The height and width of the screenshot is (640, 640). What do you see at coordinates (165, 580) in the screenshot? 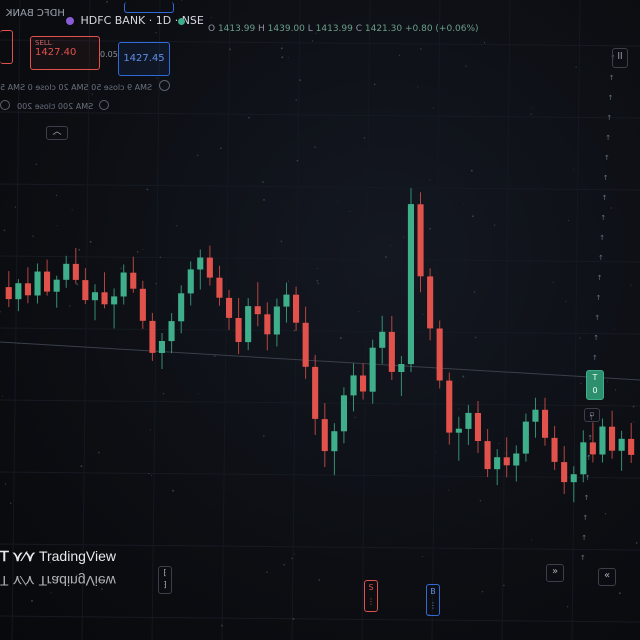
I see `timeline-marker-button: ⁅ ⁆` at bounding box center [165, 580].